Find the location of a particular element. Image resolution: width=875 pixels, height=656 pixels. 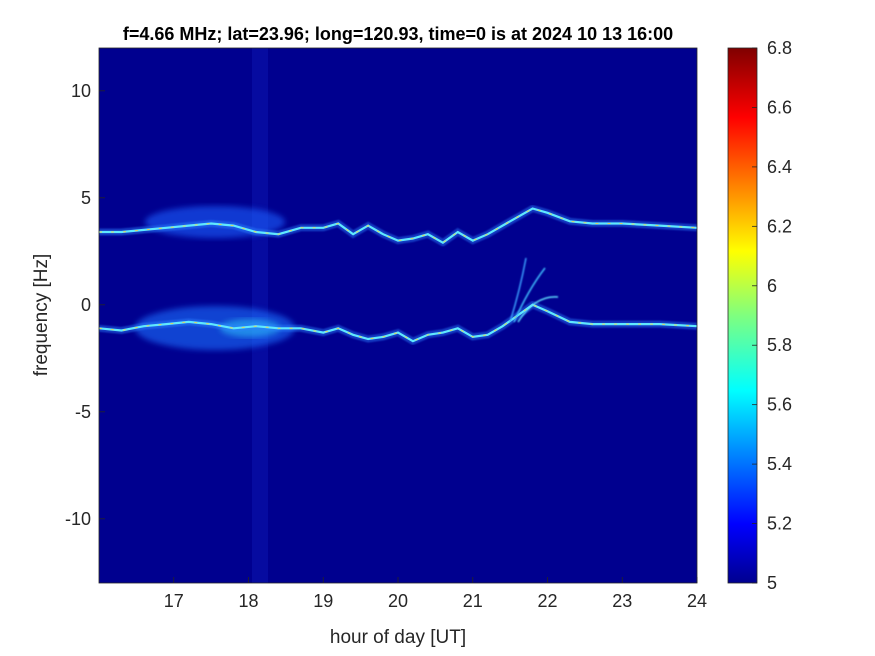

y-tick-label-3: 5 is located at coordinates (86, 198).